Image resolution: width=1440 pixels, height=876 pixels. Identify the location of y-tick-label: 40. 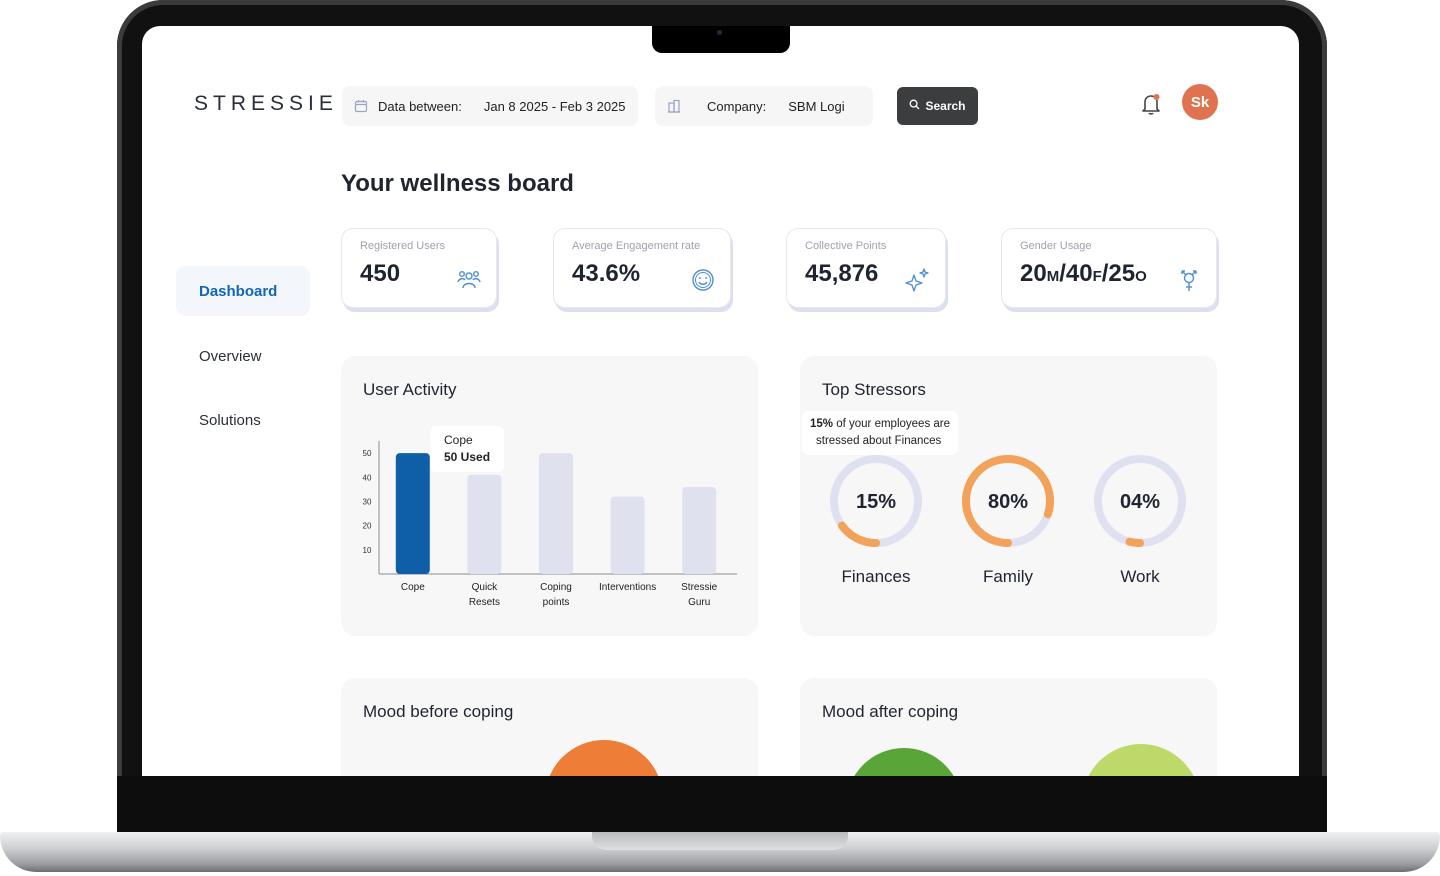
(367, 477).